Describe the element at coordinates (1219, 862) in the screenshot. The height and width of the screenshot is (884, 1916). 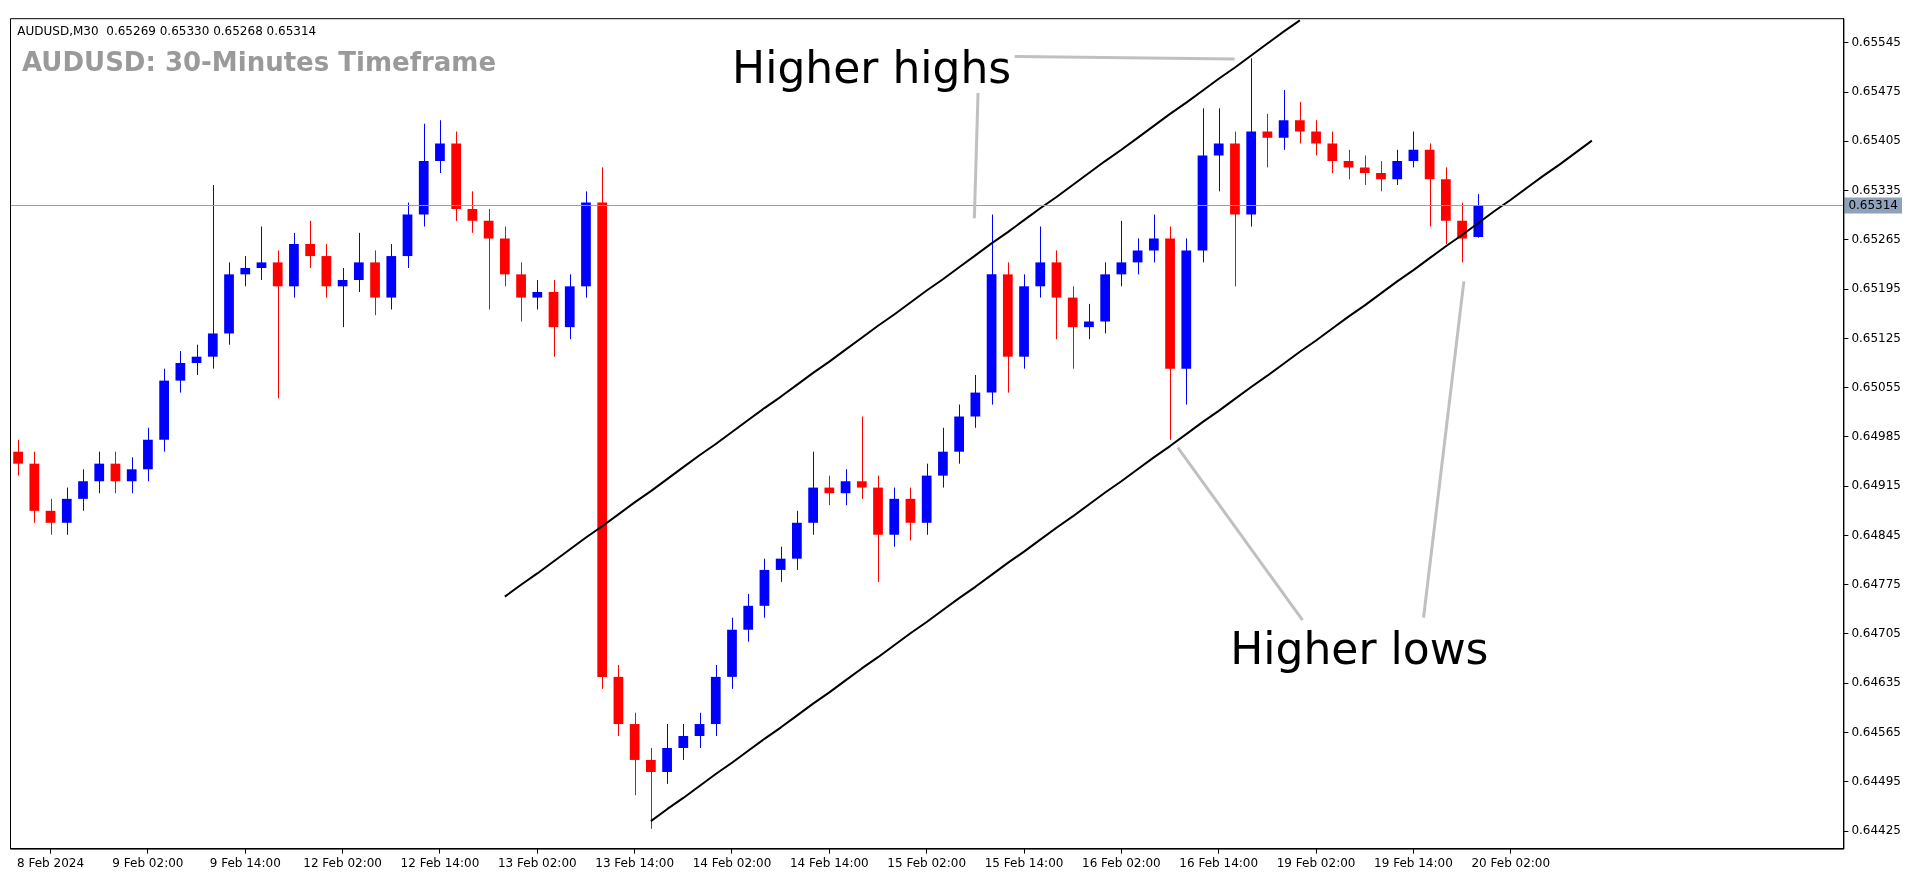
I see `x-tick-label: 16 Feb 14:00` at that location.